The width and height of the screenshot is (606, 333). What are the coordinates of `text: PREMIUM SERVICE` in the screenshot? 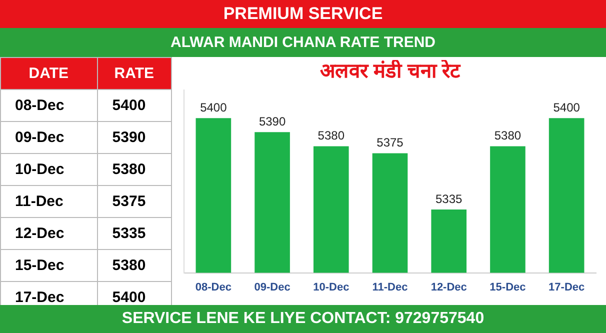 It's located at (303, 14).